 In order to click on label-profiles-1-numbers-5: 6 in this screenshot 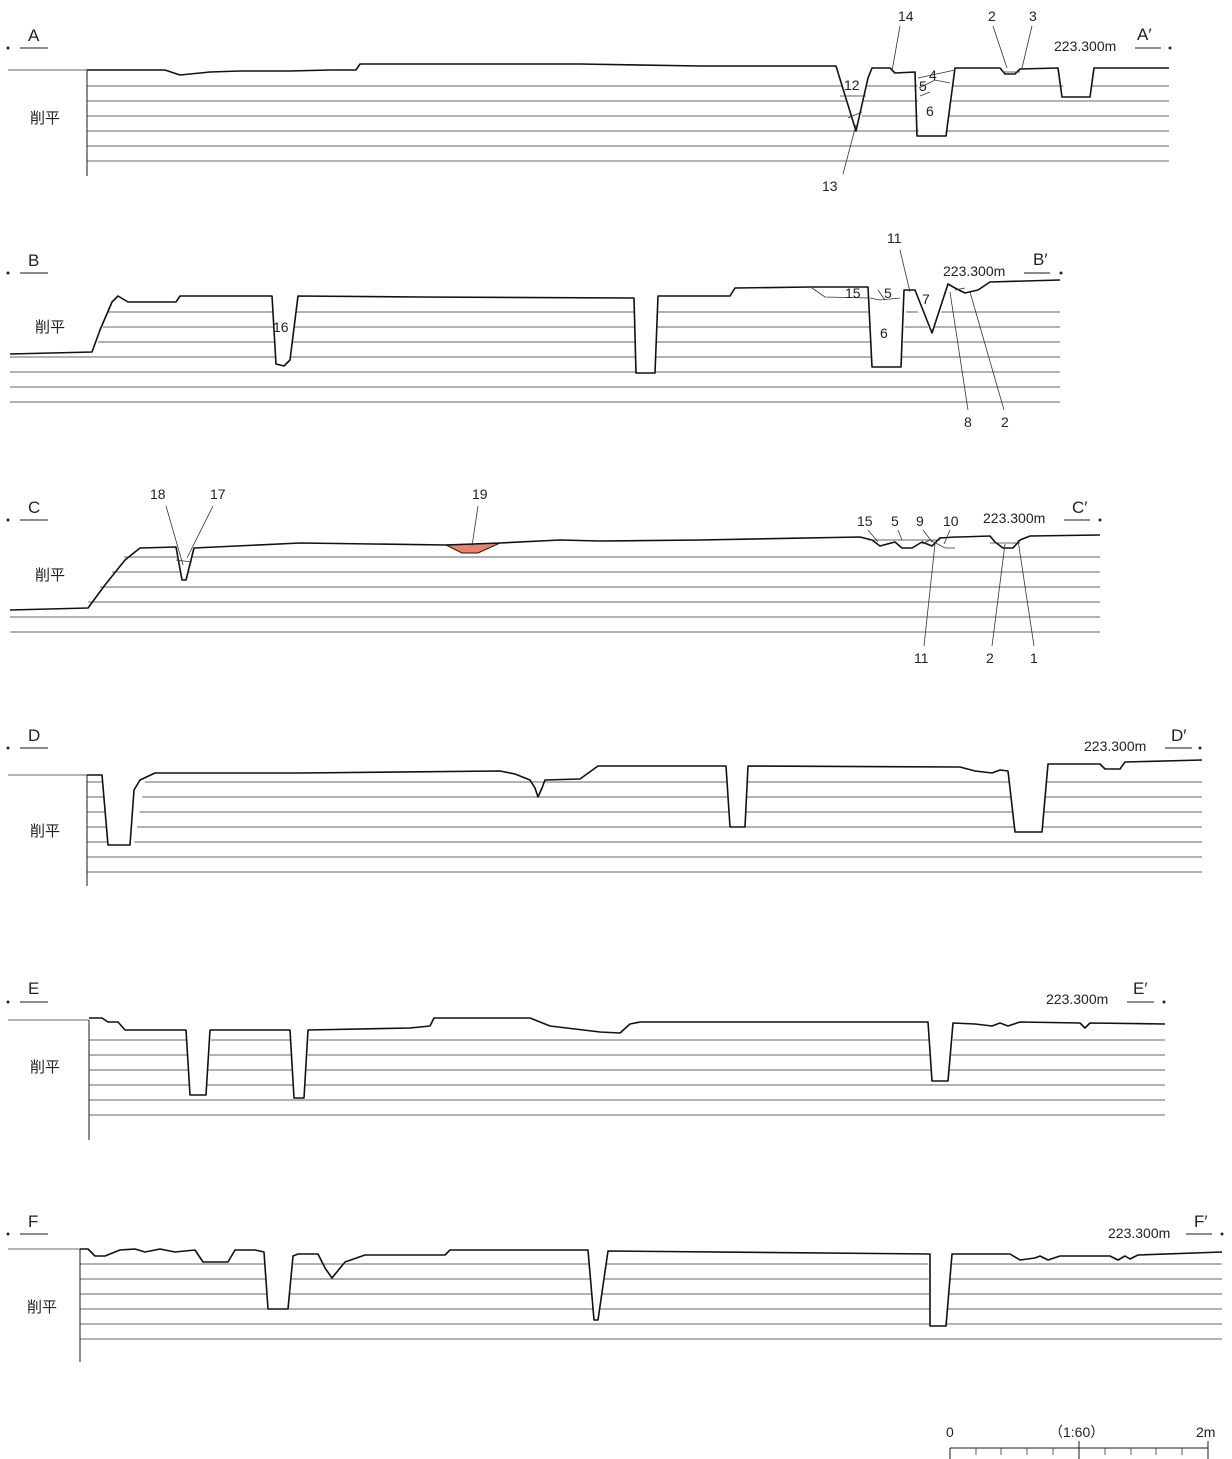, I will do `click(884, 333)`.